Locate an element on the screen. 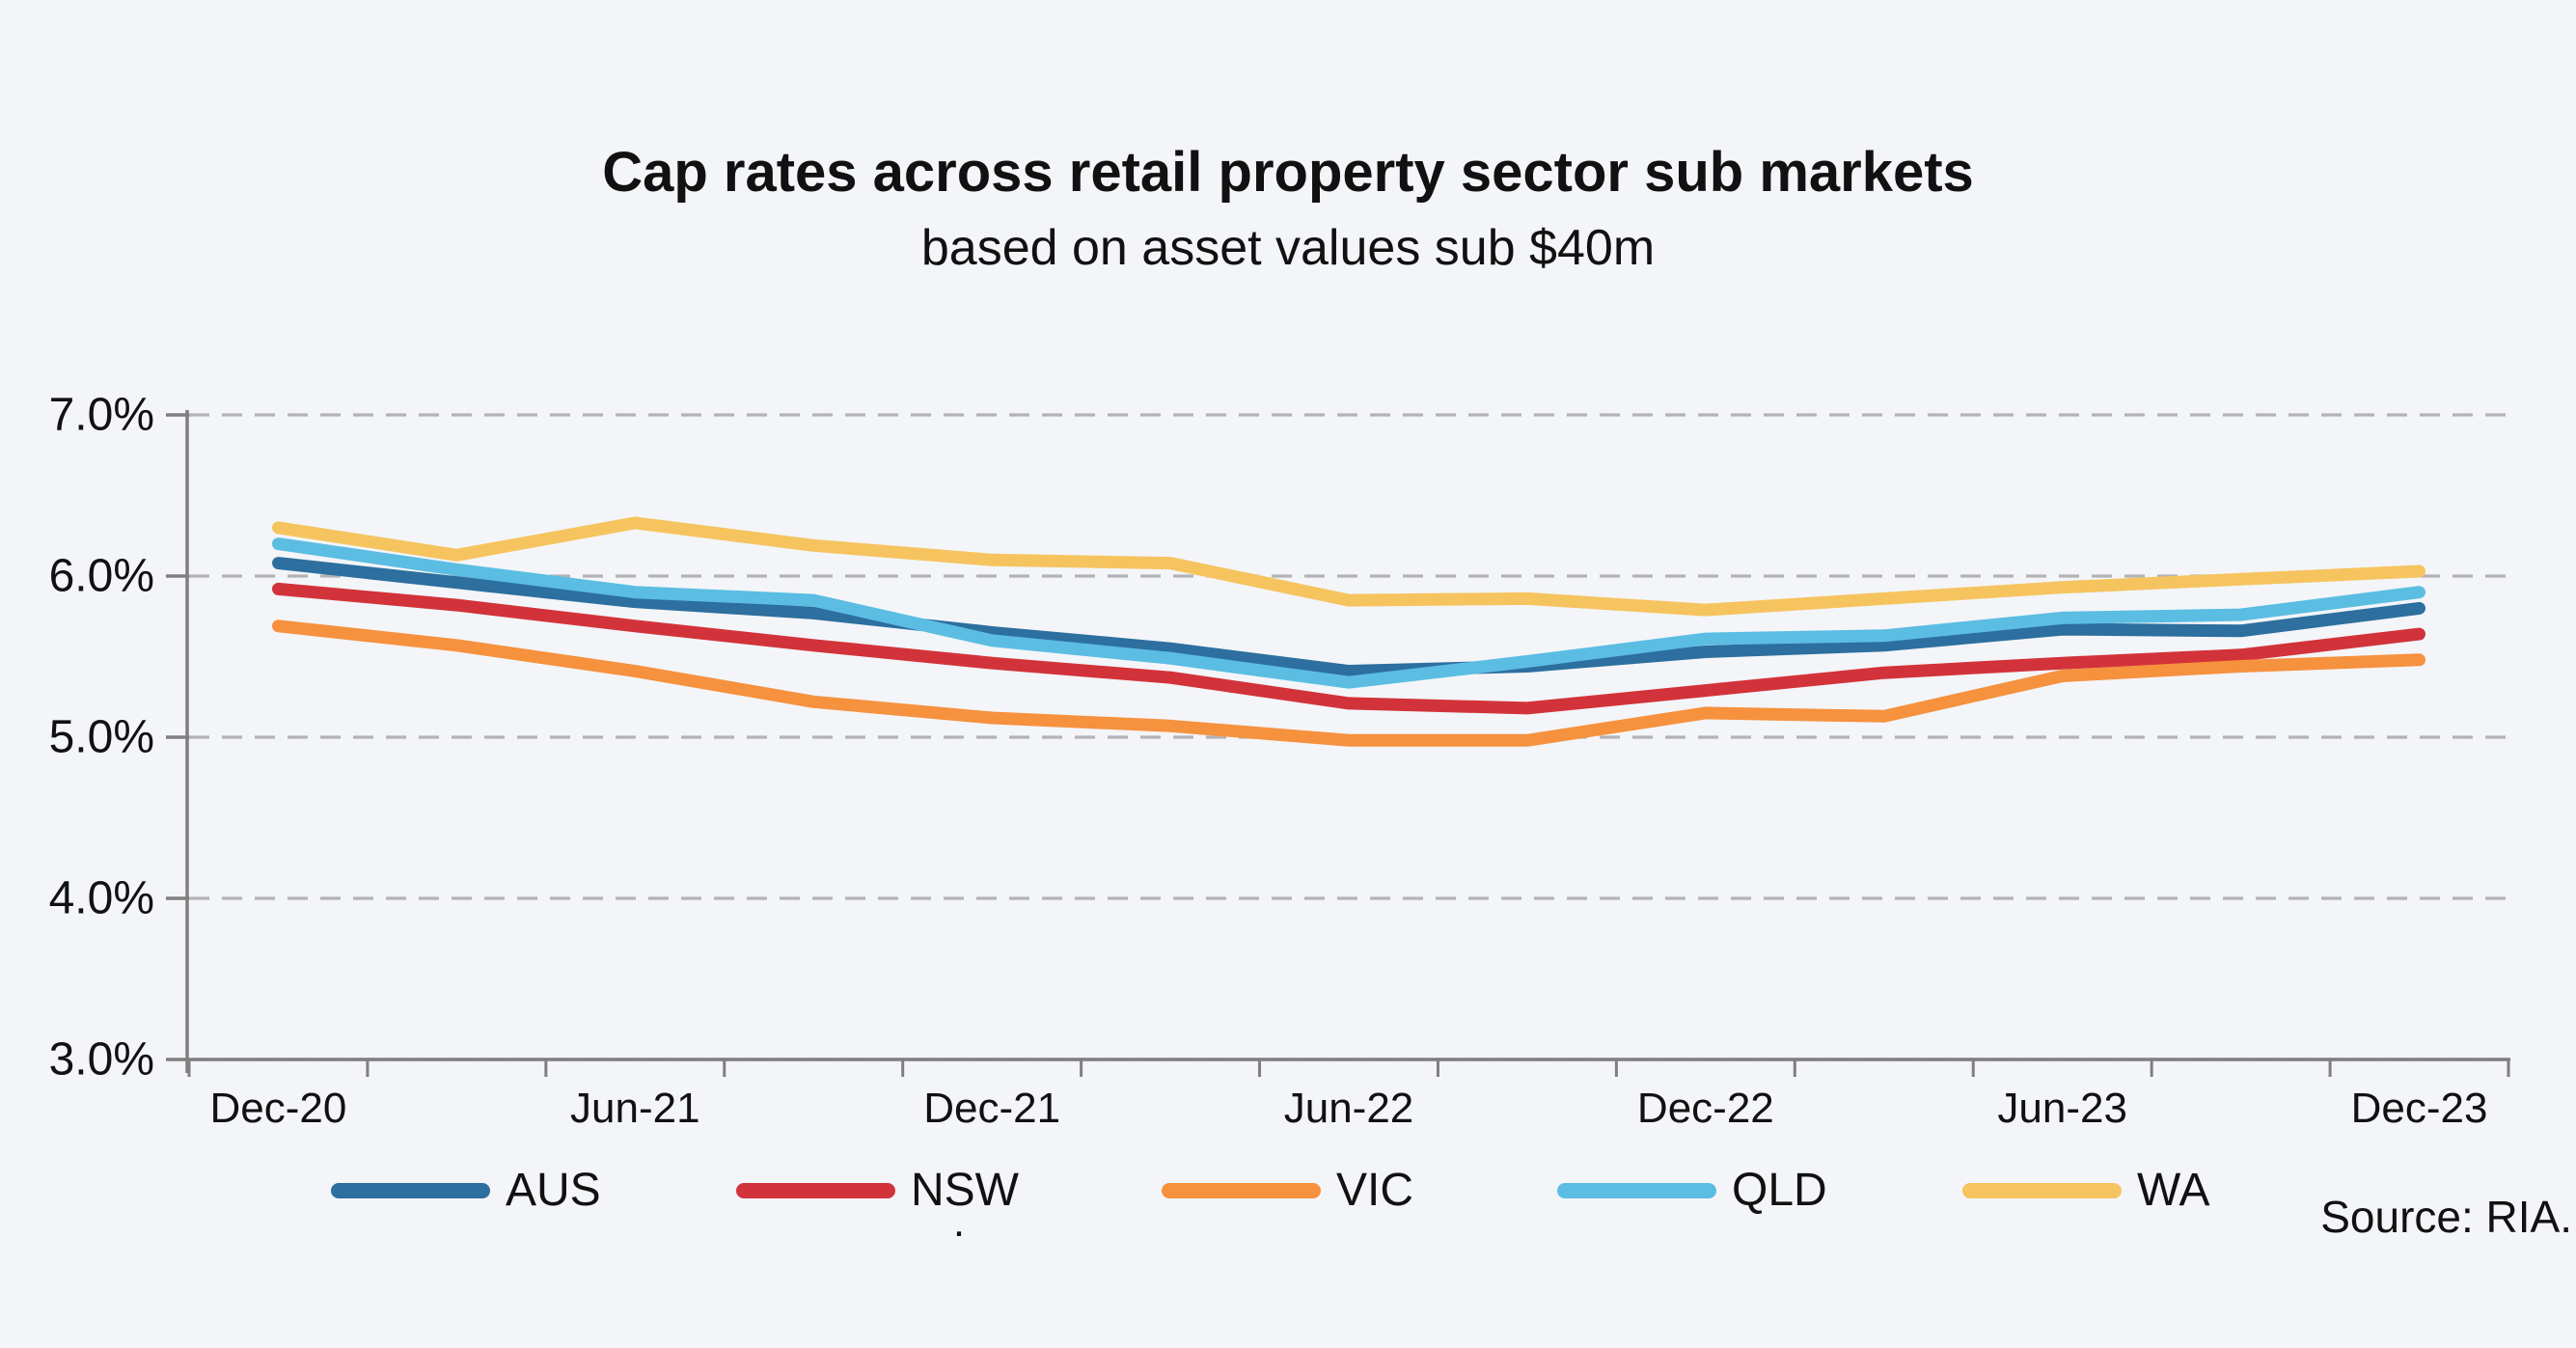 This screenshot has height=1348, width=2576. series-line-QLD is located at coordinates (1349, 613).